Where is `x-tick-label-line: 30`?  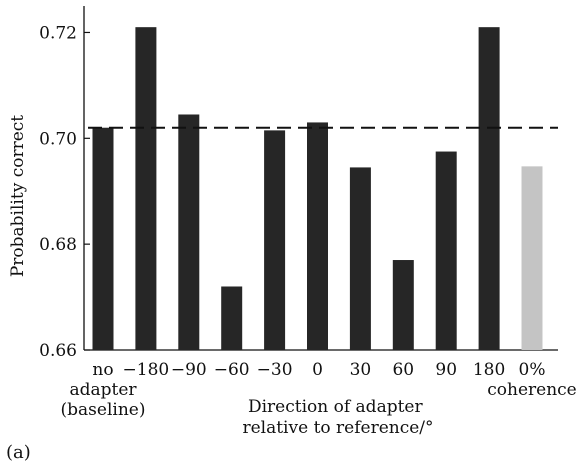 x-tick-label-line: 30 is located at coordinates (361, 370).